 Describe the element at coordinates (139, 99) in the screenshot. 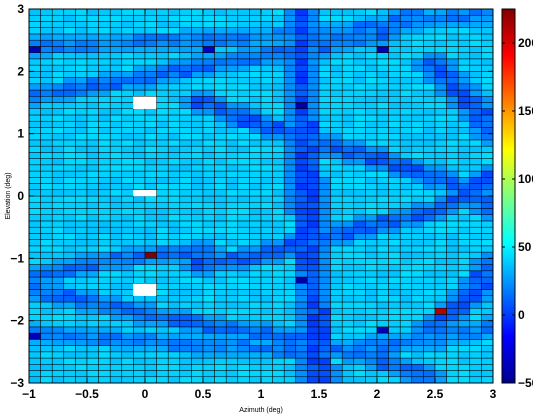

I see `heatmap-cell-empty` at that location.